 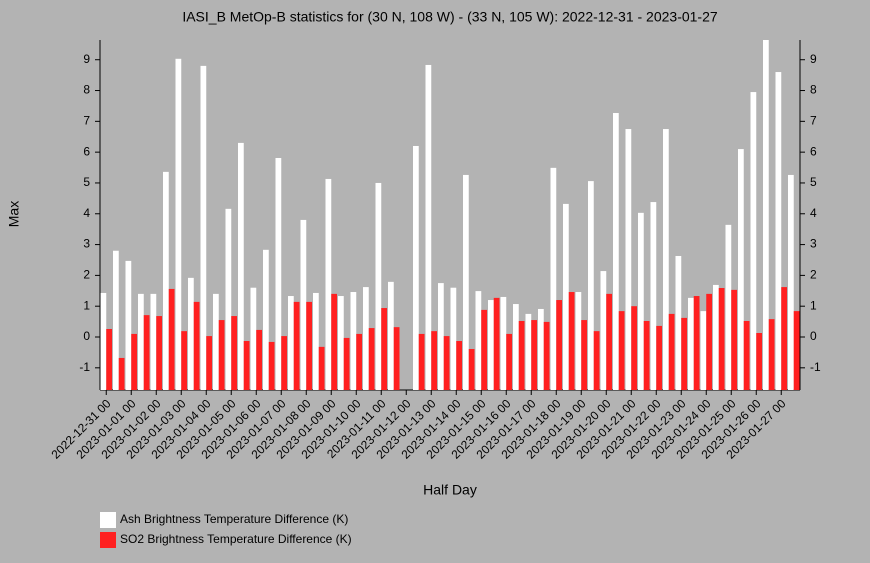 I want to click on y2-tick-label: 4, so click(x=813, y=213).